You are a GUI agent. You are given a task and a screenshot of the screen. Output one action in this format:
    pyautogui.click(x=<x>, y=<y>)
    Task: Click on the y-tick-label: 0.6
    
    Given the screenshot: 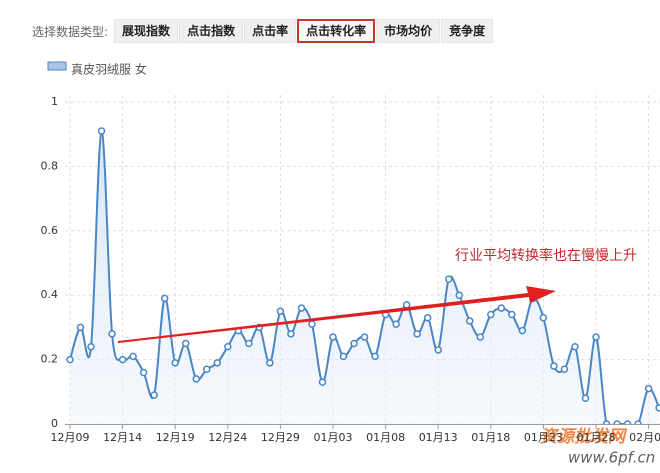 What is the action you would take?
    pyautogui.click(x=50, y=230)
    